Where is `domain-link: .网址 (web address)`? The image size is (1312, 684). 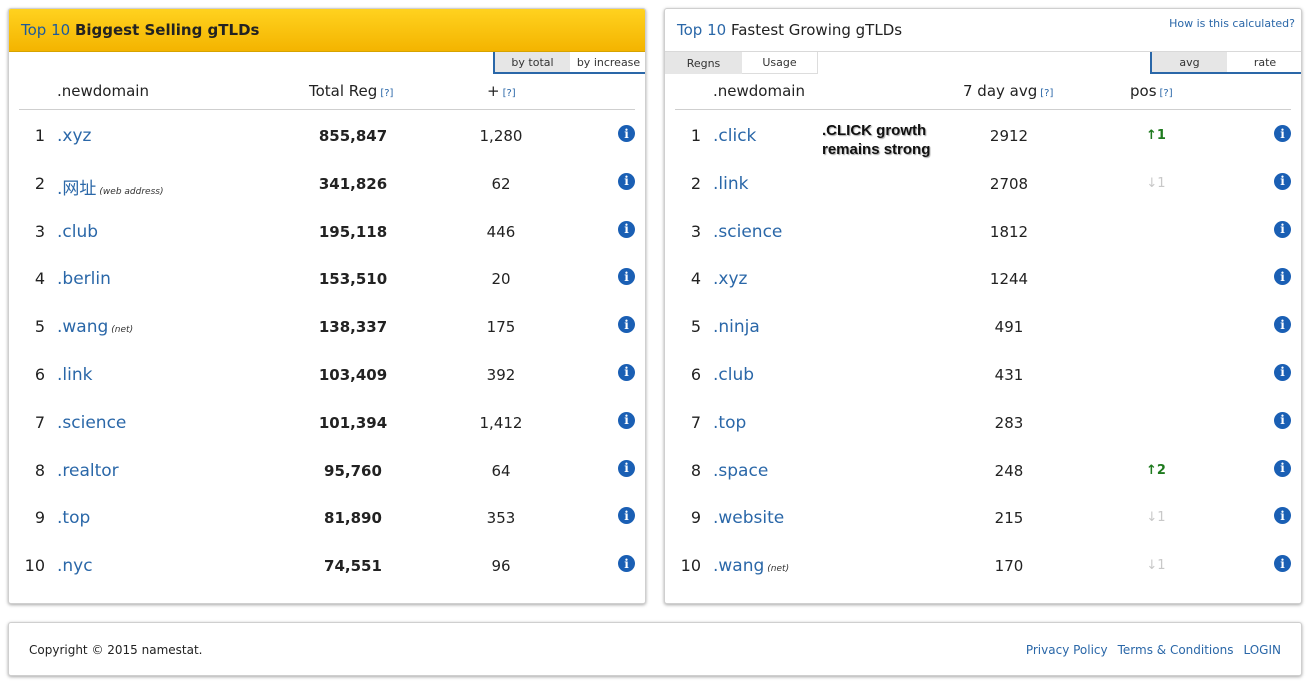
domain-link: .网址 (web address) is located at coordinates (110, 186).